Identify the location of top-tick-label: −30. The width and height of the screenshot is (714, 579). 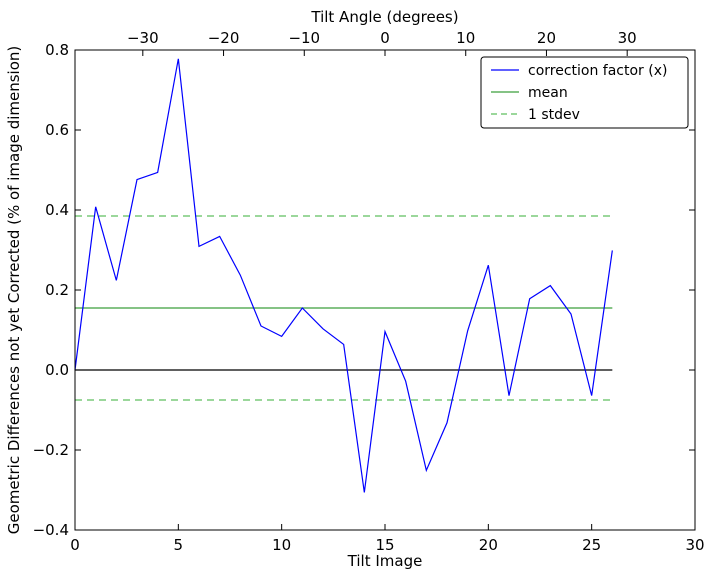
(143, 38).